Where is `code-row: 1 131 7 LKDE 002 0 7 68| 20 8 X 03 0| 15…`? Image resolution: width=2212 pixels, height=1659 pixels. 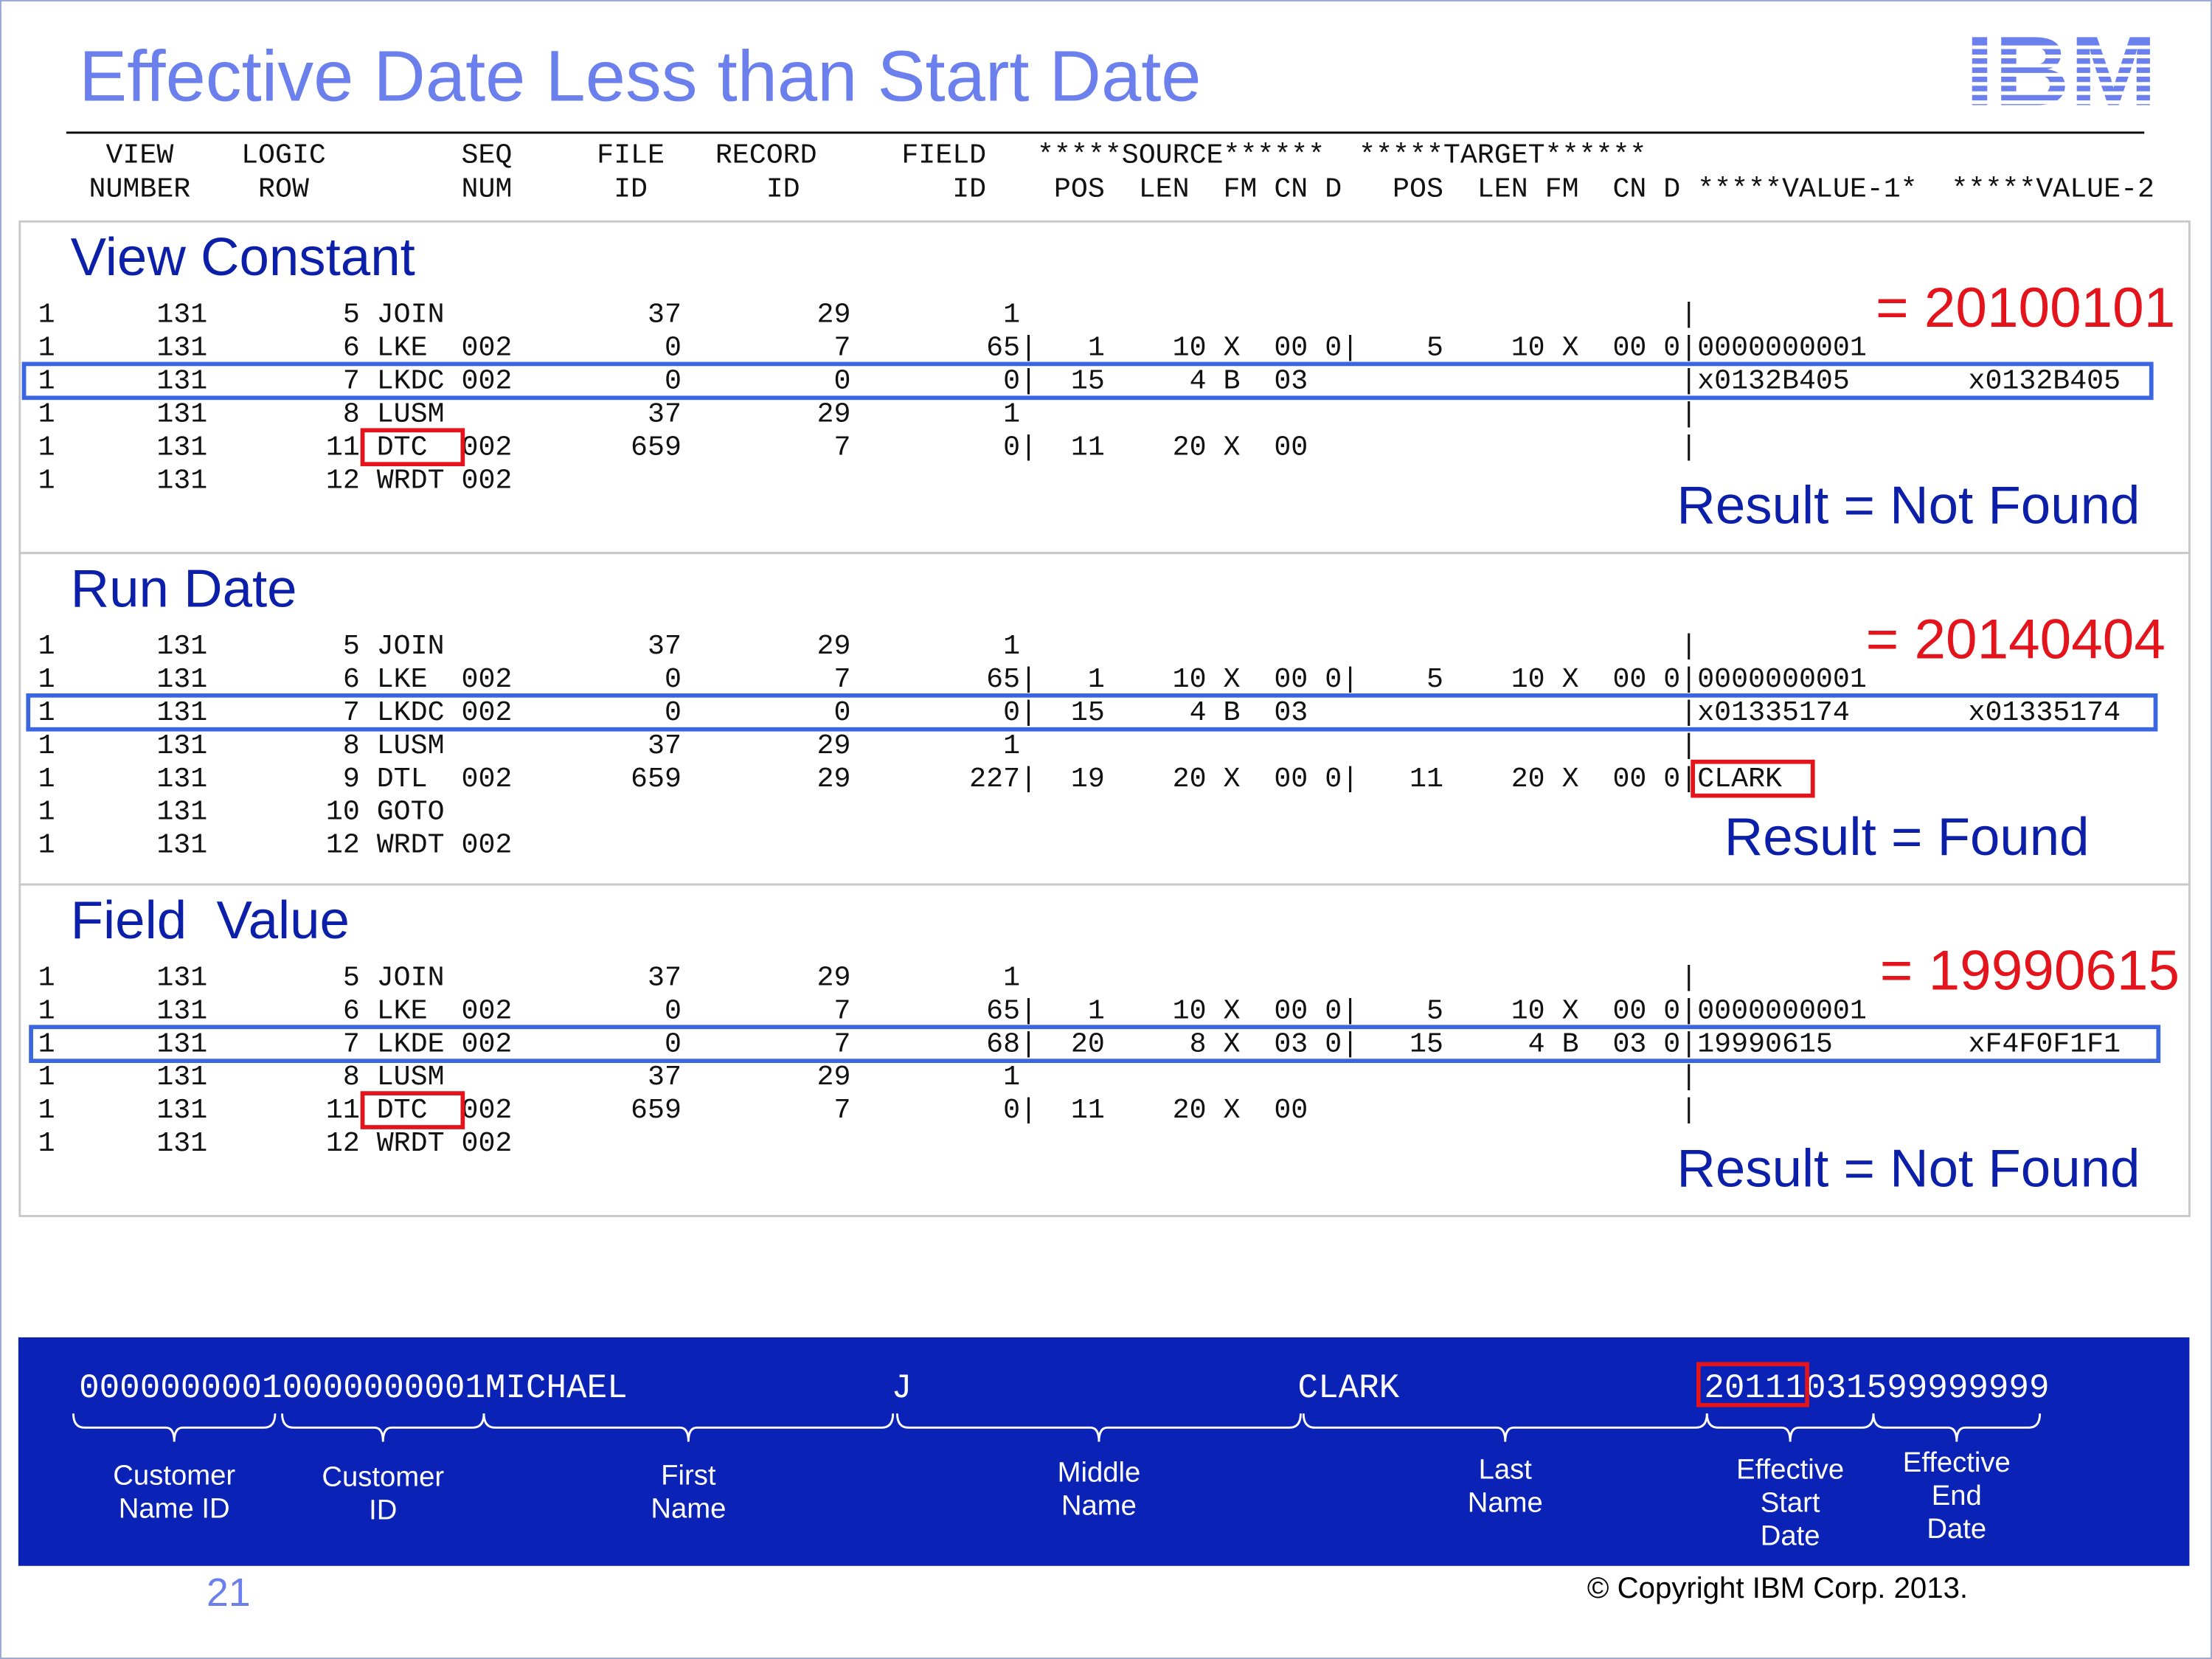 code-row: 1 131 7 LKDE 002 0 7 68| 20 8 X 03 0| 15… is located at coordinates (1080, 1044).